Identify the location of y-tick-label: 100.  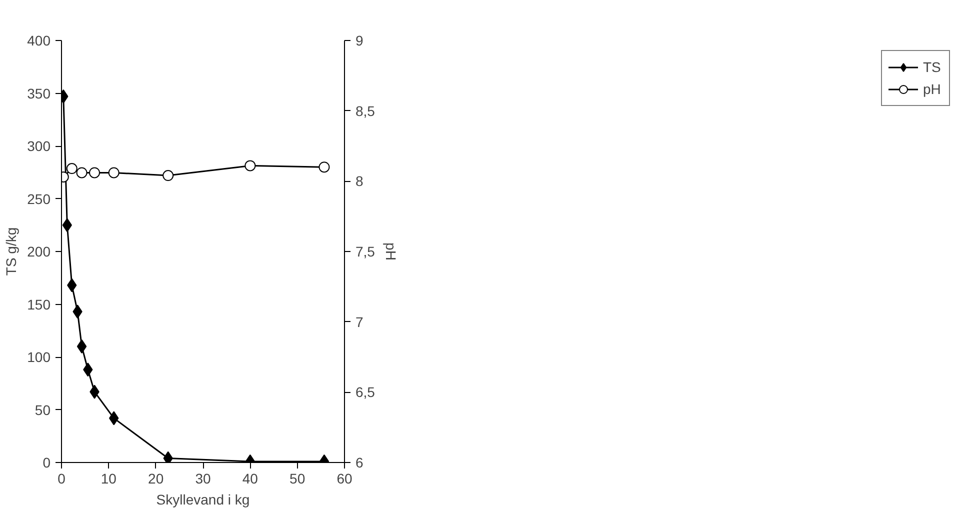
(39, 357).